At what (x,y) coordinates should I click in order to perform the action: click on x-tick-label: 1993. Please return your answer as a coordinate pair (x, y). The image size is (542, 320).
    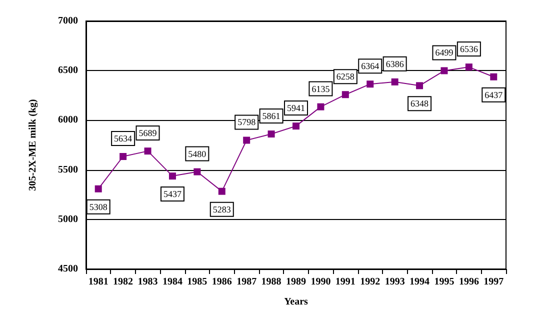
    Looking at the image, I should click on (394, 282).